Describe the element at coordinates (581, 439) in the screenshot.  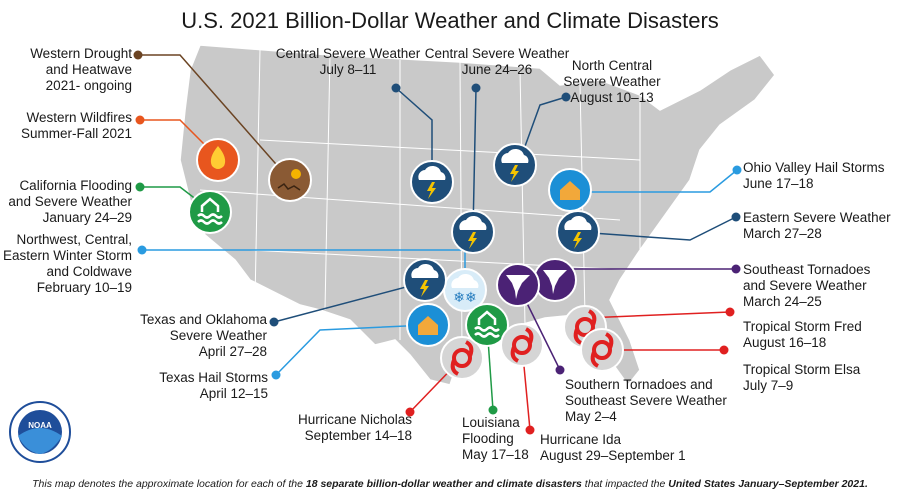
I see `label-line: Hurricane Ida` at that location.